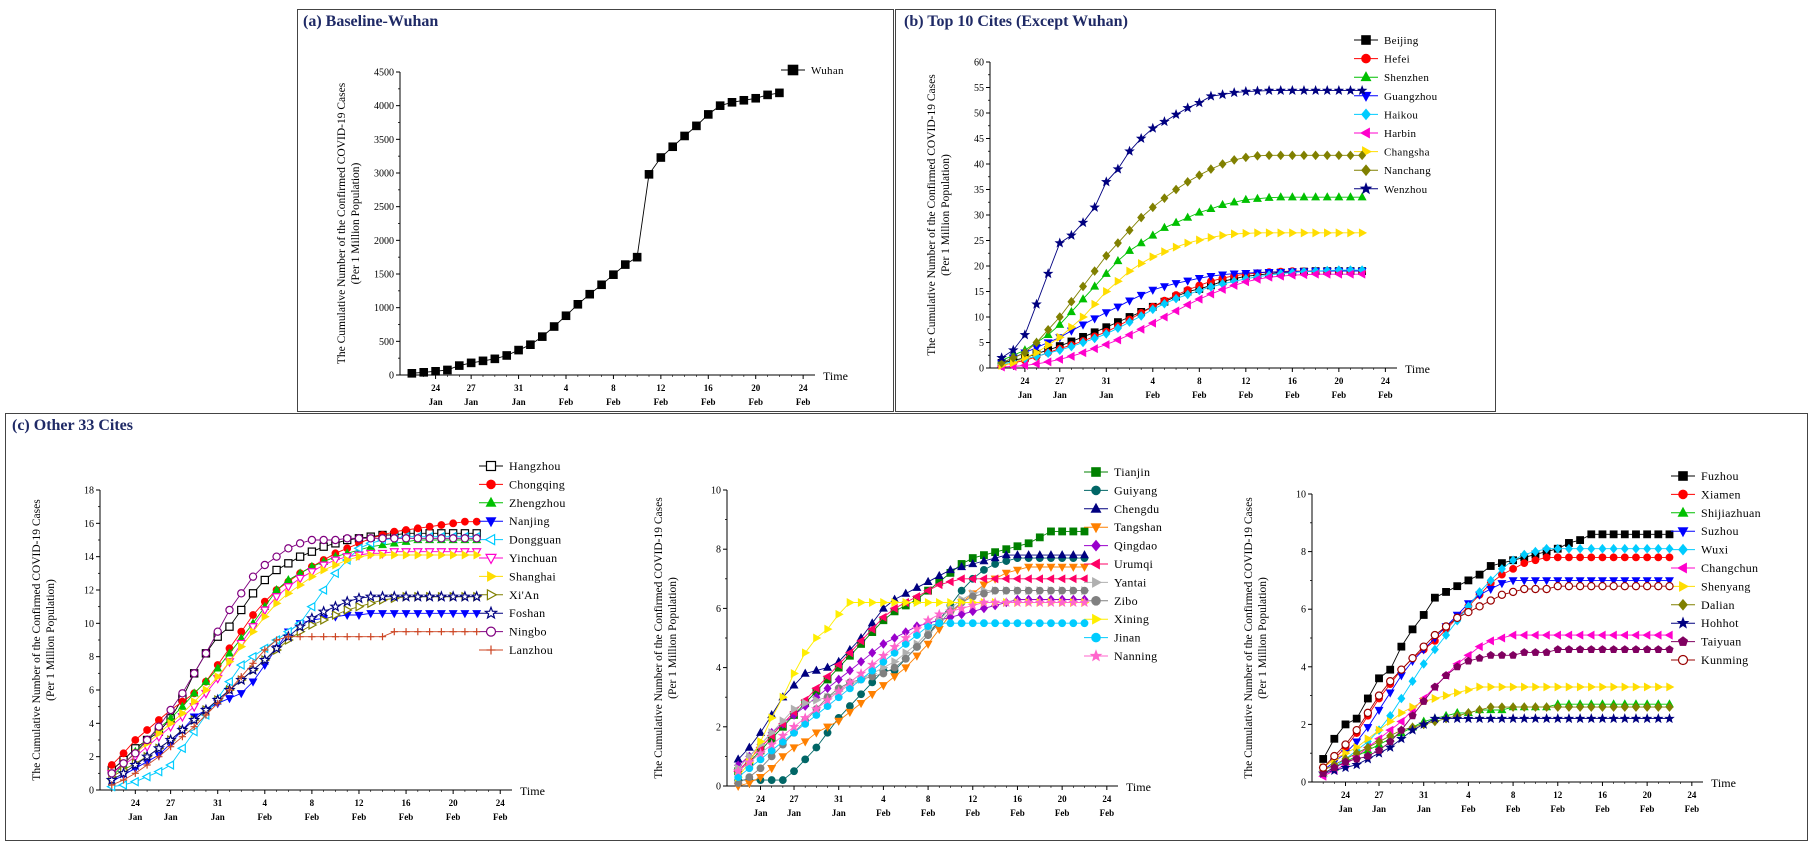 Image resolution: width=1808 pixels, height=841 pixels. What do you see at coordinates (1721, 642) in the screenshot?
I see `legend-label: Taiyuan` at bounding box center [1721, 642].